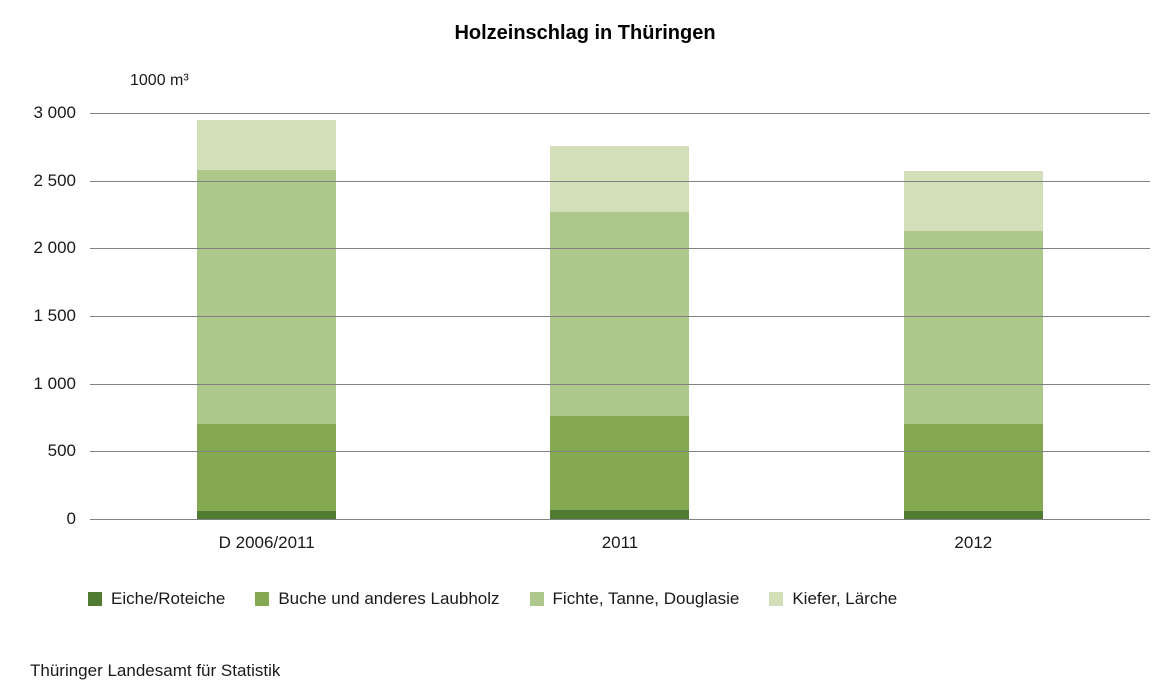  Describe the element at coordinates (646, 598) in the screenshot. I see `legend-label: Fichte, Tanne, Douglasie` at that location.